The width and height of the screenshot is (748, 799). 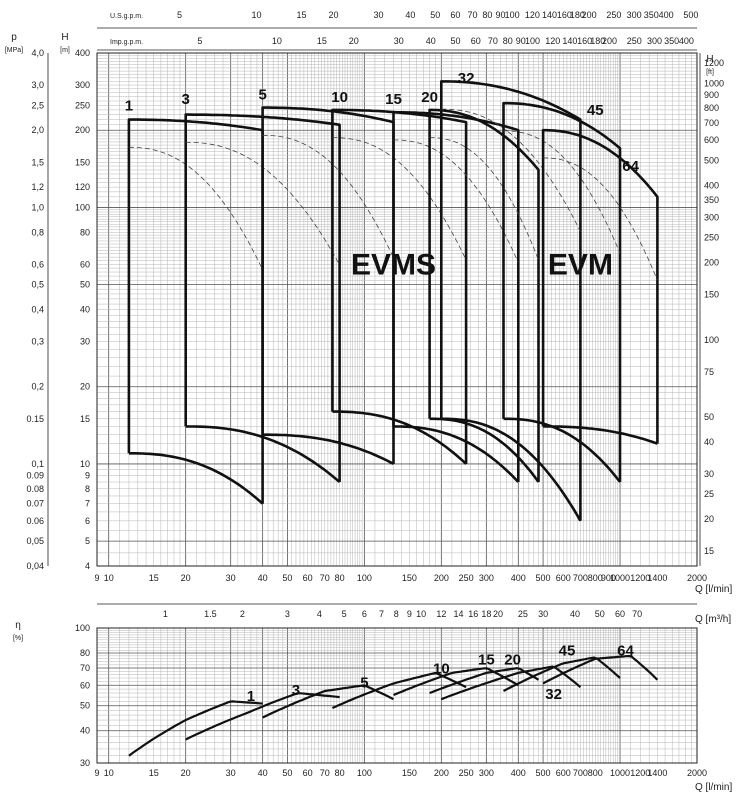 What do you see at coordinates (640, 578) in the screenshot?
I see `head-x-tick-label: 1200` at bounding box center [640, 578].